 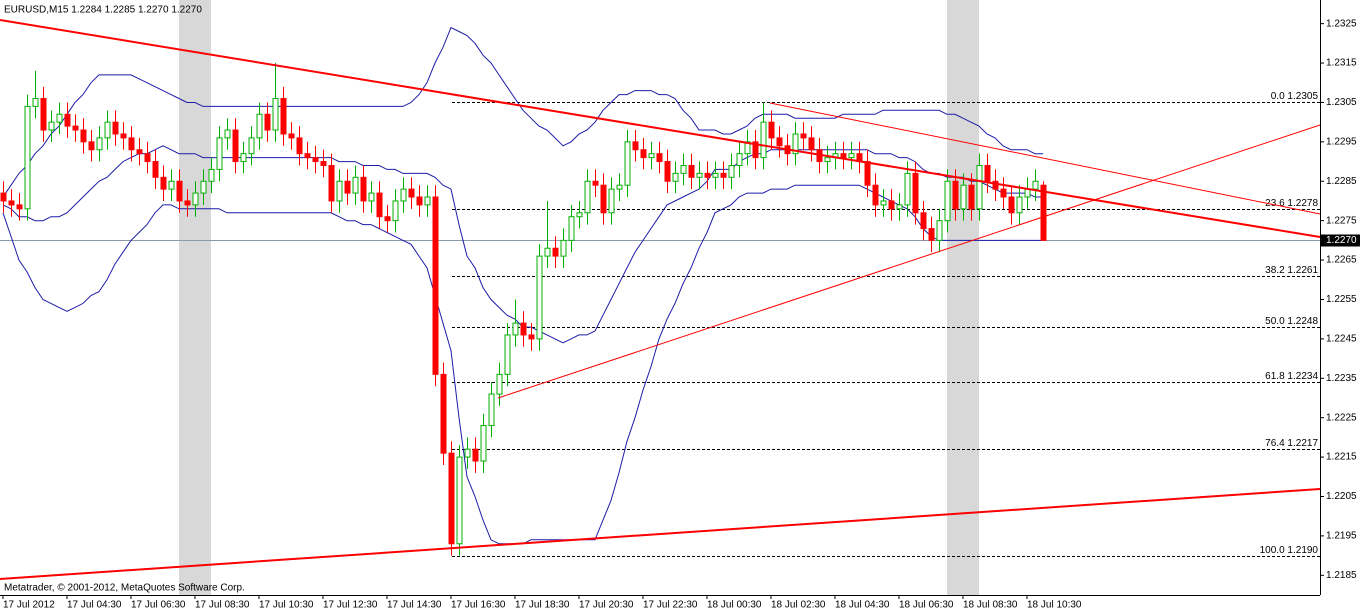 What do you see at coordinates (1291, 443) in the screenshot?
I see `fib-label: 76.4 1.2217` at bounding box center [1291, 443].